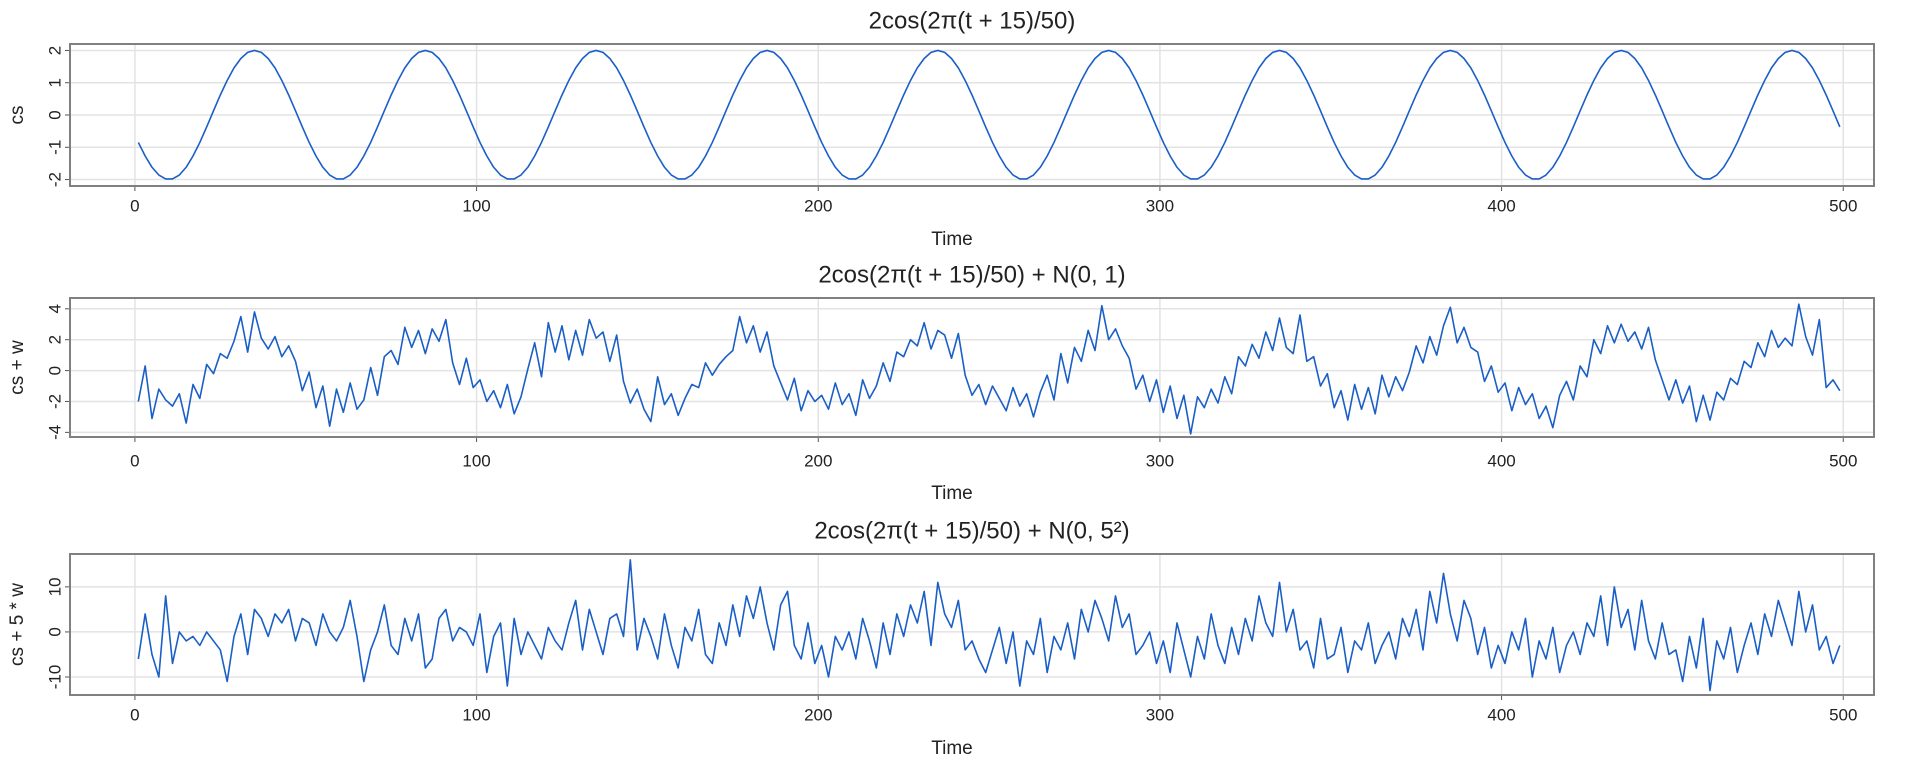  I want to click on y-tick-label: 4, so click(54, 308).